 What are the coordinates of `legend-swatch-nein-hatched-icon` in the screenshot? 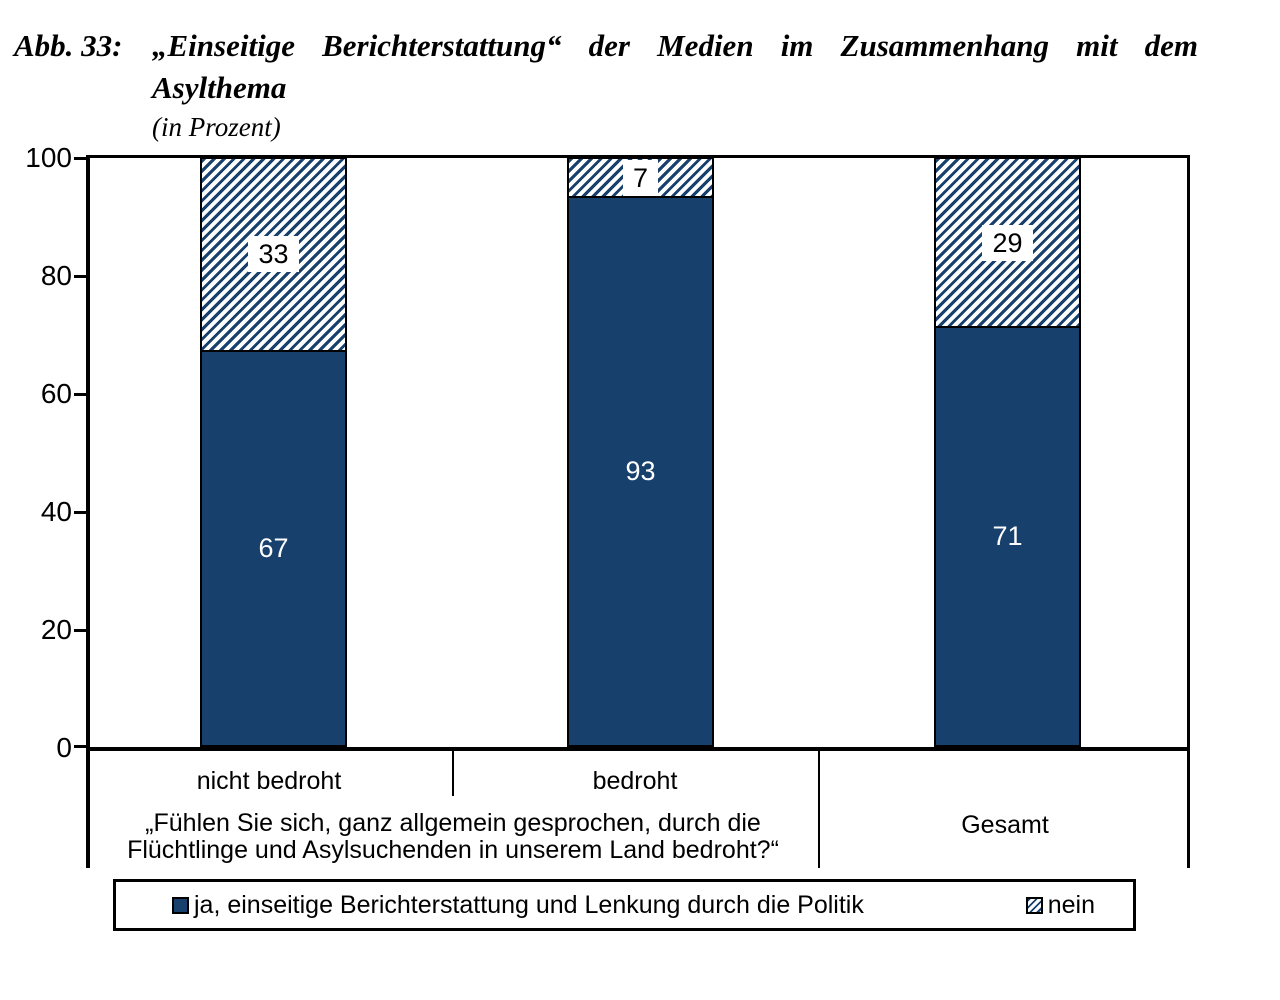 It's located at (1034, 905).